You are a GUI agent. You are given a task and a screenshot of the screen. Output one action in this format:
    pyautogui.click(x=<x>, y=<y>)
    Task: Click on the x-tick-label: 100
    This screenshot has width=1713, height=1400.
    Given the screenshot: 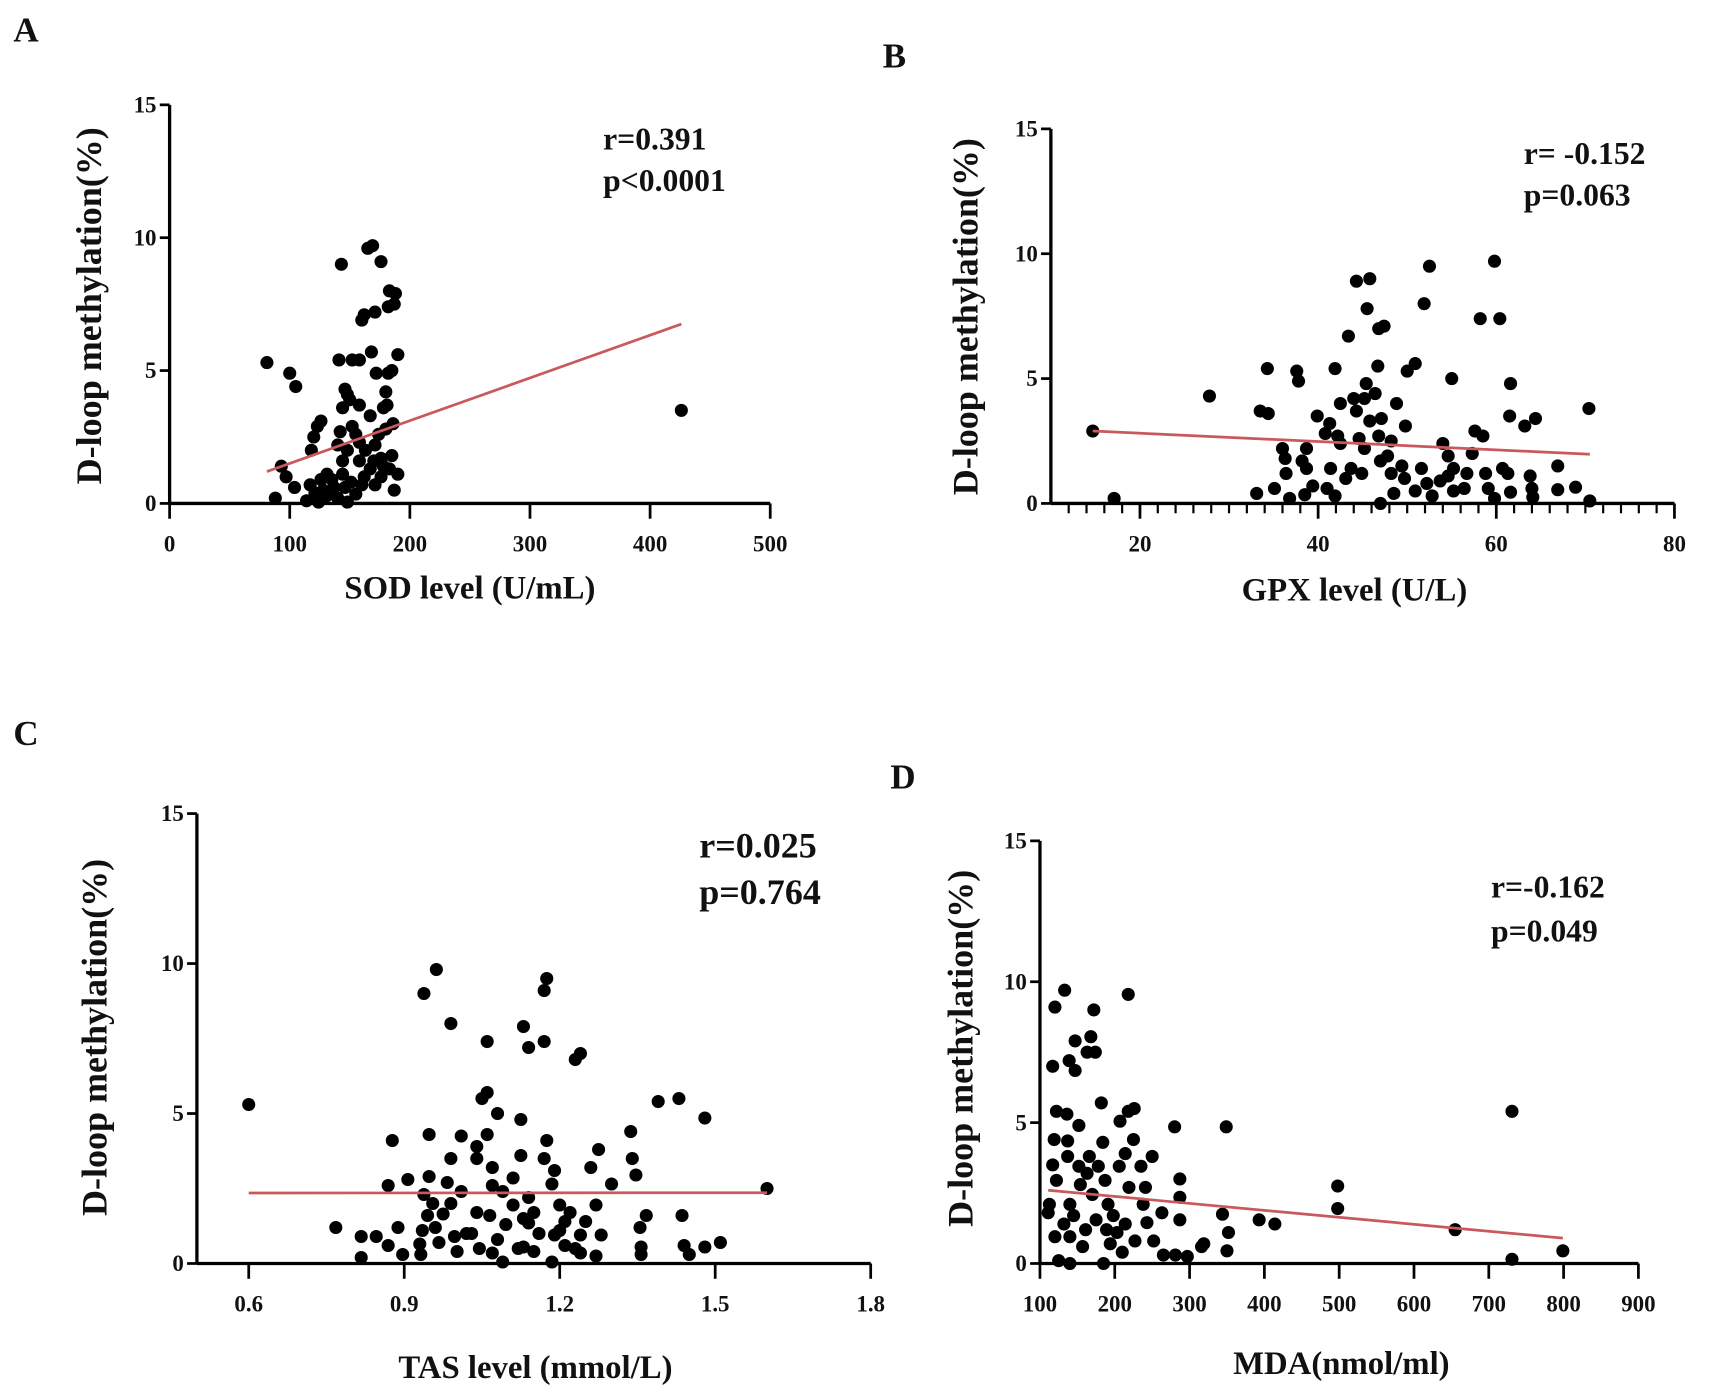 What is the action you would take?
    pyautogui.click(x=1040, y=1304)
    